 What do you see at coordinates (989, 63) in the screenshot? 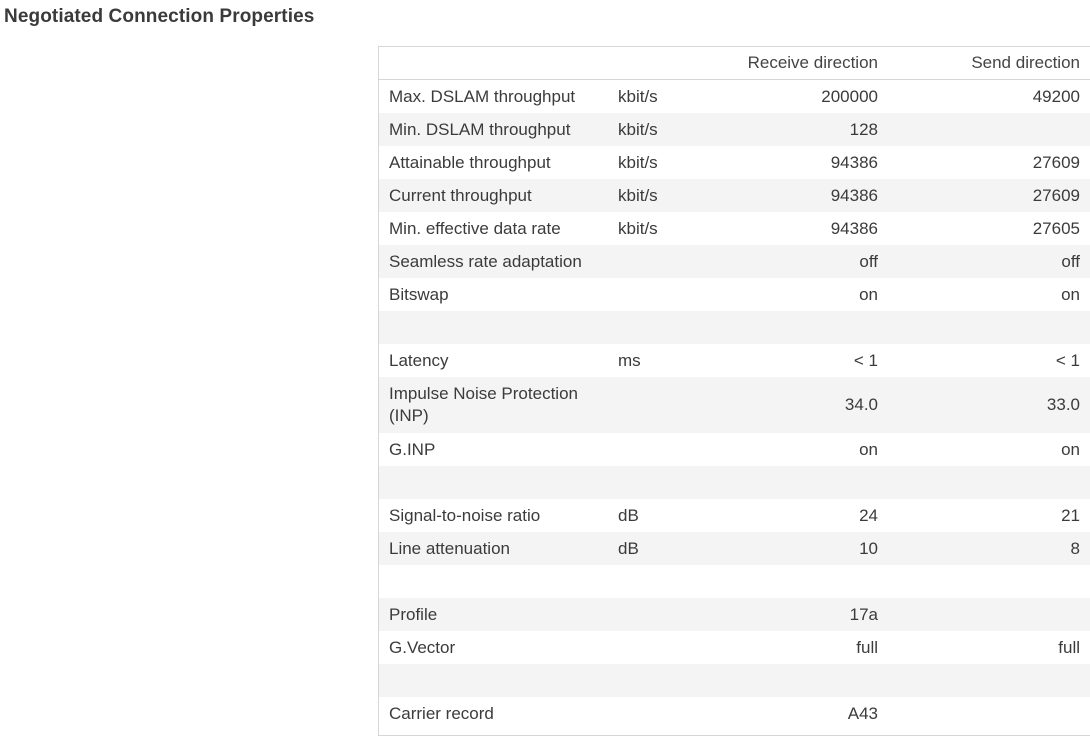
I see `header-send-direction: Send direction` at bounding box center [989, 63].